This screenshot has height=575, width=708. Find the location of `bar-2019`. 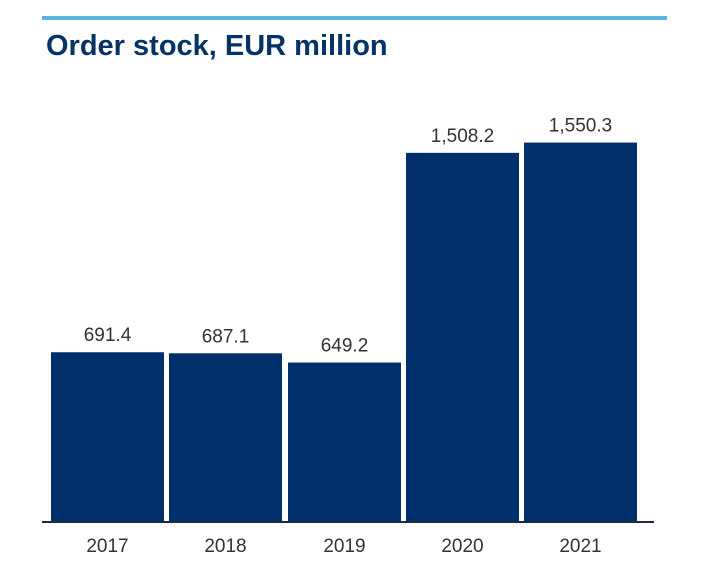

bar-2019 is located at coordinates (344, 441).